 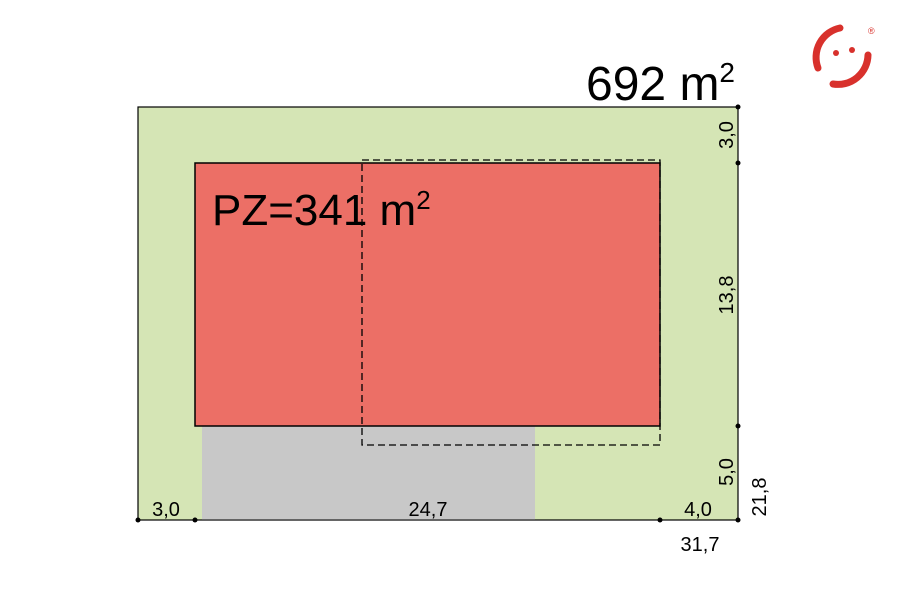 I want to click on plot-area-sup: 2, so click(x=727, y=72).